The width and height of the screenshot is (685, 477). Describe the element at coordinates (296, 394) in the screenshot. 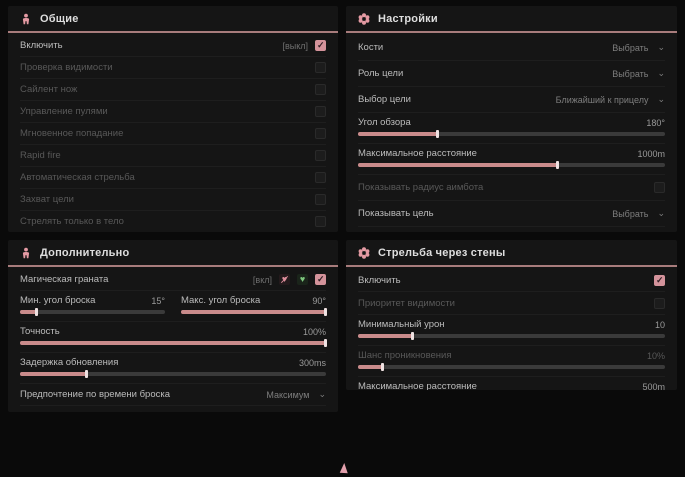

I see `throw-time-pref-dropdown: Максимум ⌄` at that location.